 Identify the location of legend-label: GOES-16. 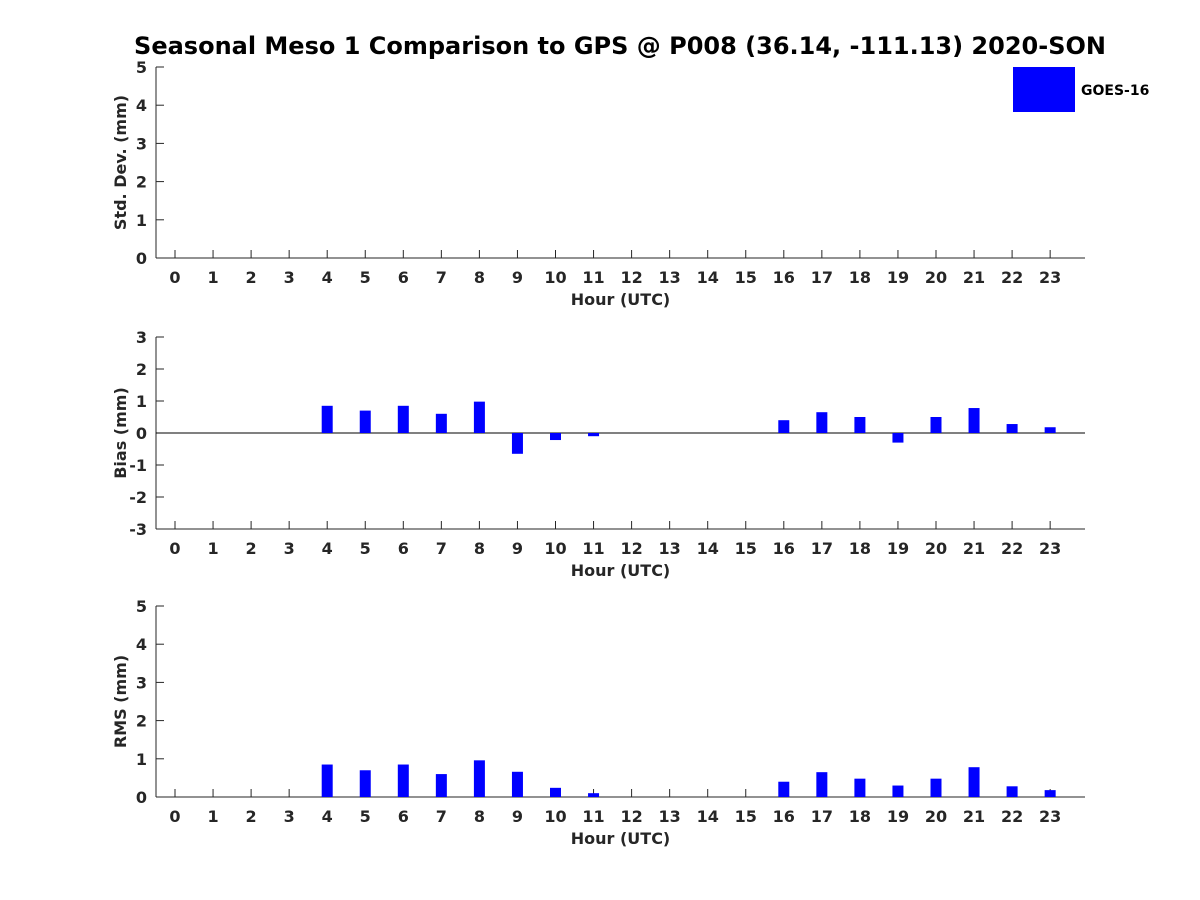
(1115, 91).